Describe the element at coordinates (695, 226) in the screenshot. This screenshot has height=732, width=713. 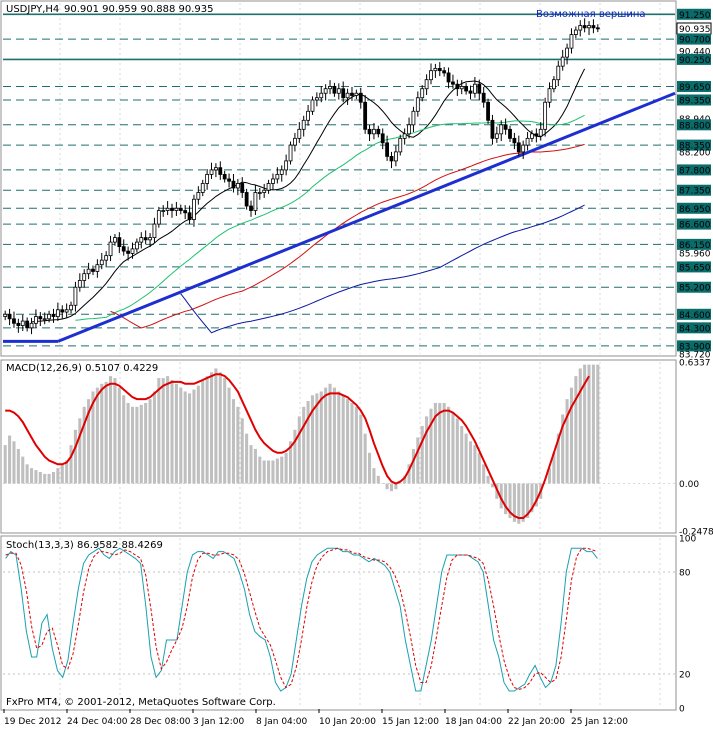
I see `price-tick-label: 86.600` at that location.